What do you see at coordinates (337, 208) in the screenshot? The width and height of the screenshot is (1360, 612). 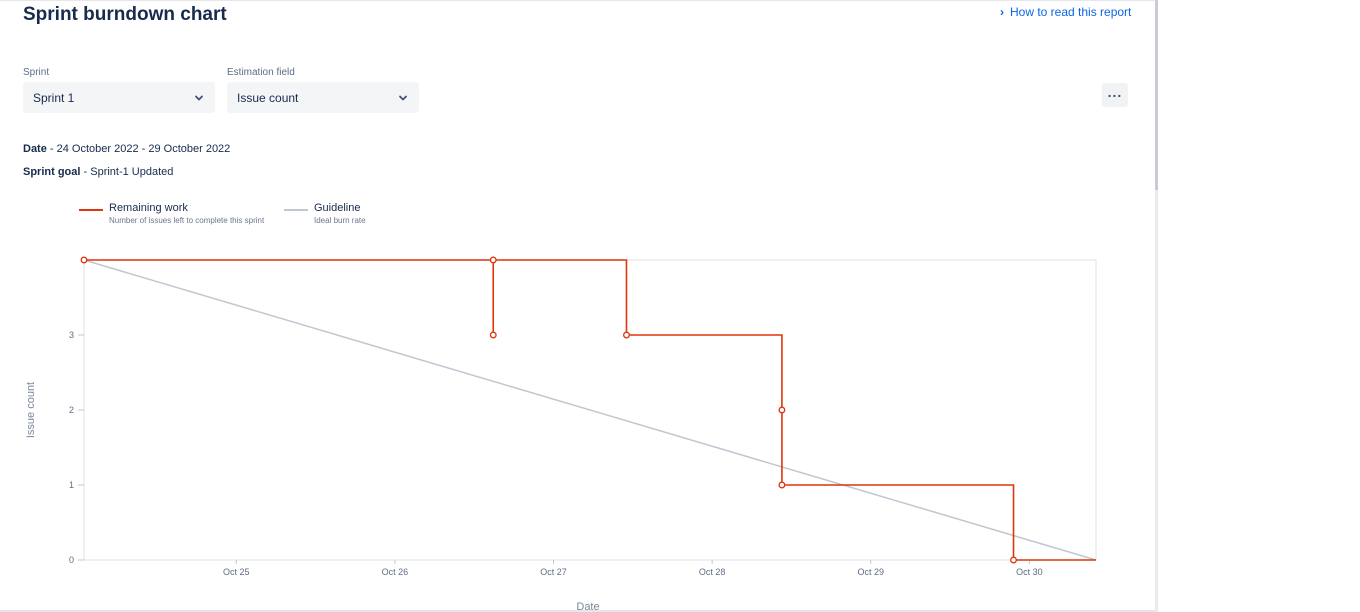 I see `legend-name-guideline: Guideline` at bounding box center [337, 208].